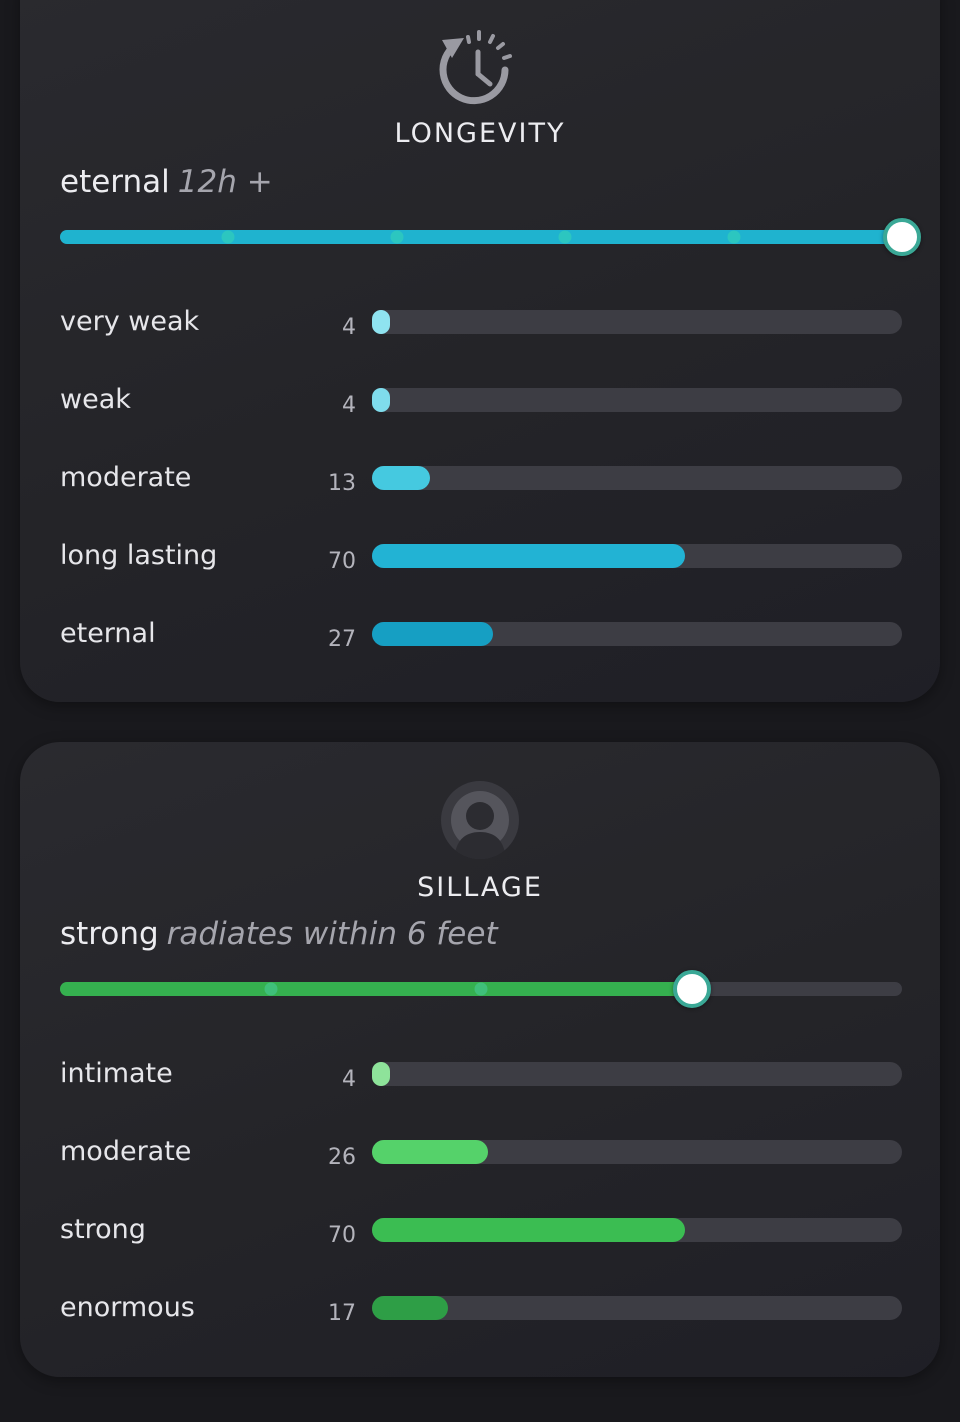  What do you see at coordinates (342, 639) in the screenshot?
I see `vote-row-count: 27` at bounding box center [342, 639].